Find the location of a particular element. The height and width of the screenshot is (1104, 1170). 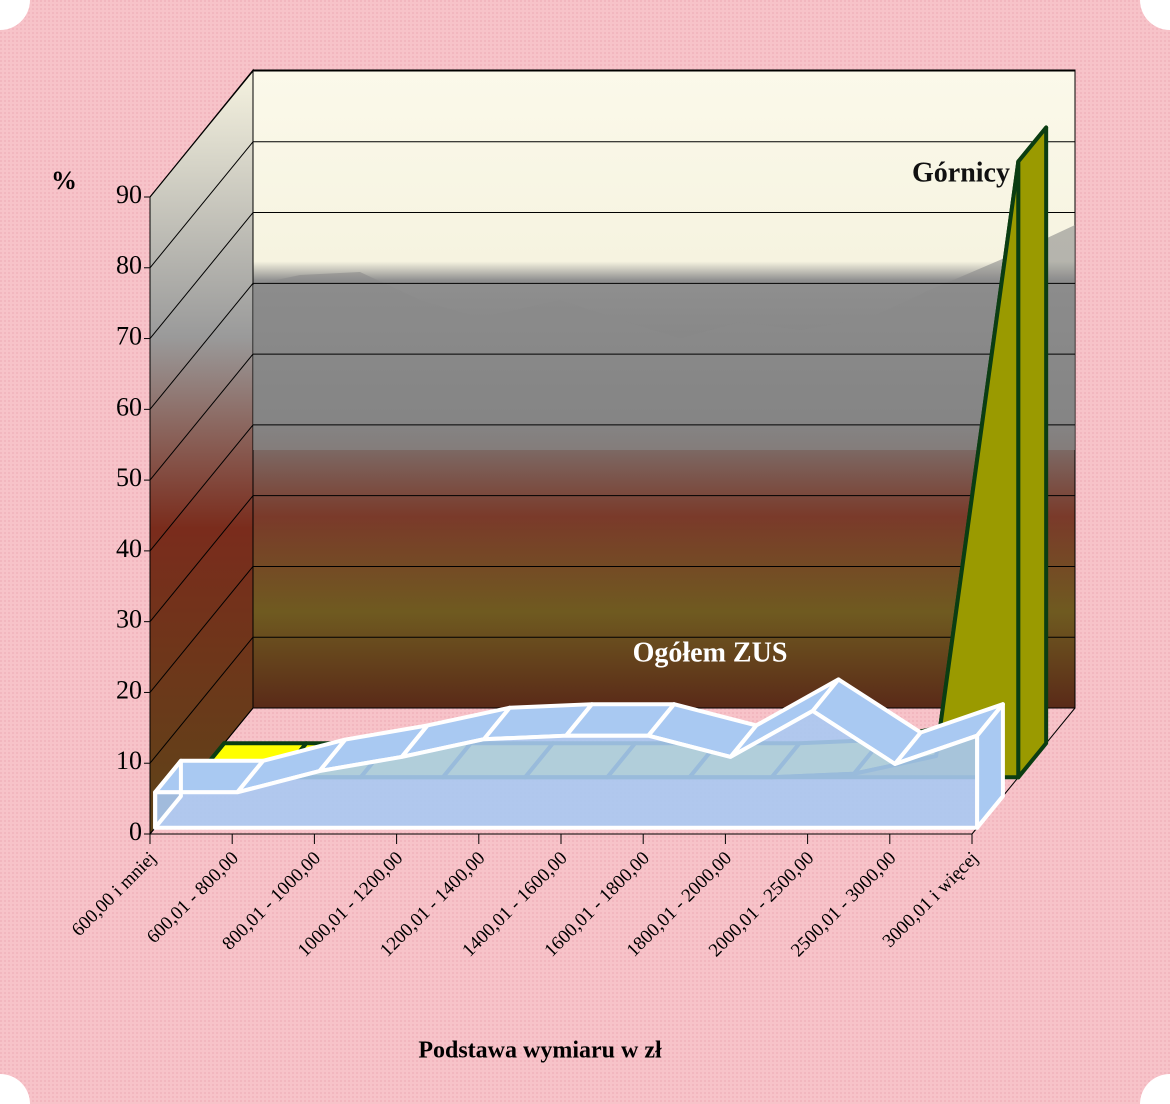

y-tick-label: 70 is located at coordinates (129, 336).